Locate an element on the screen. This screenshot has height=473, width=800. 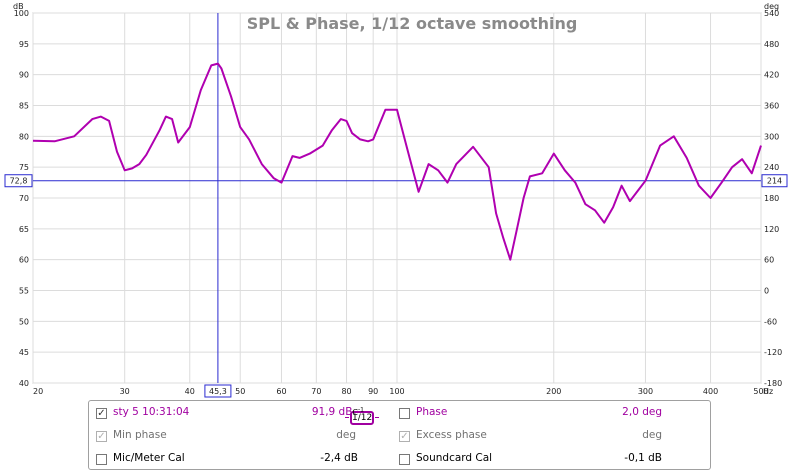
y-tick-label: 75 is located at coordinates (24, 167).